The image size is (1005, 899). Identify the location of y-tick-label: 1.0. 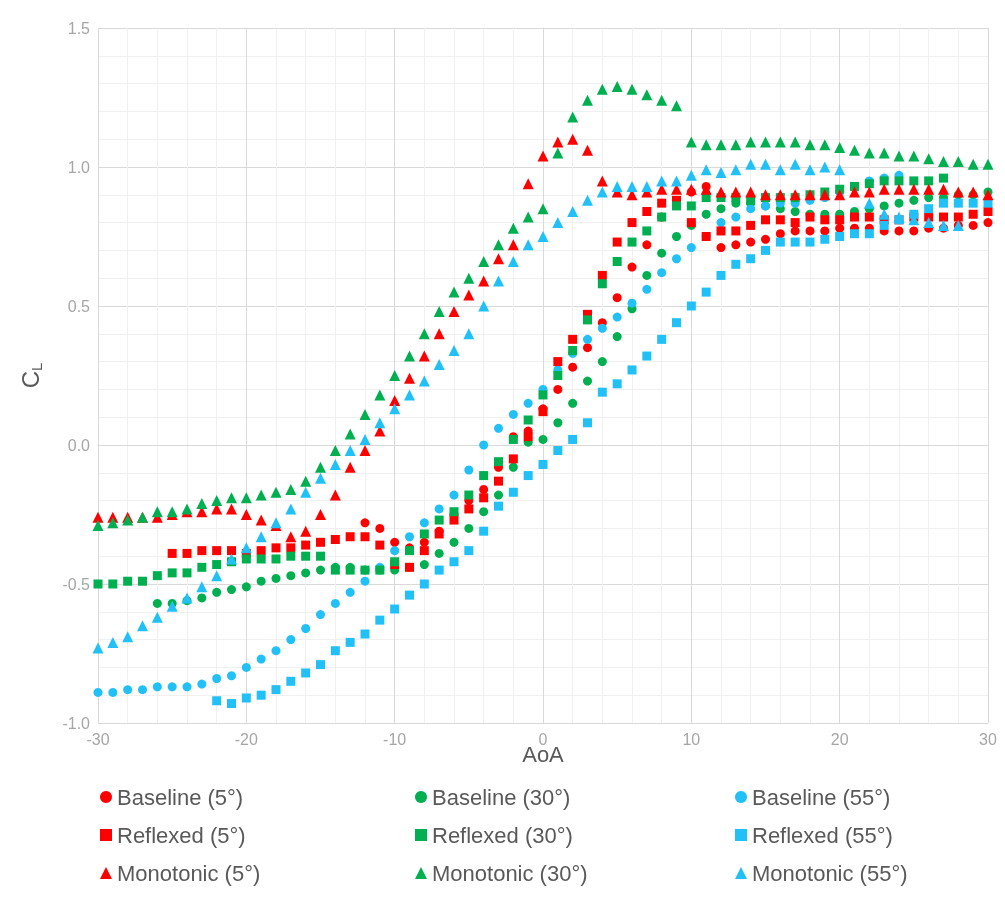
(79, 167).